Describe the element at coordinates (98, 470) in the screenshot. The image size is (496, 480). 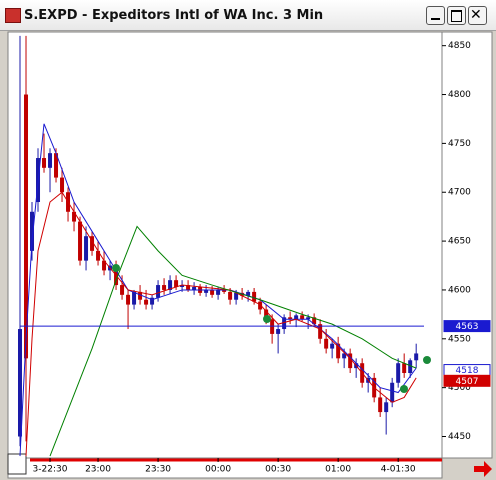
I see `x-tick-label: 23:00` at that location.